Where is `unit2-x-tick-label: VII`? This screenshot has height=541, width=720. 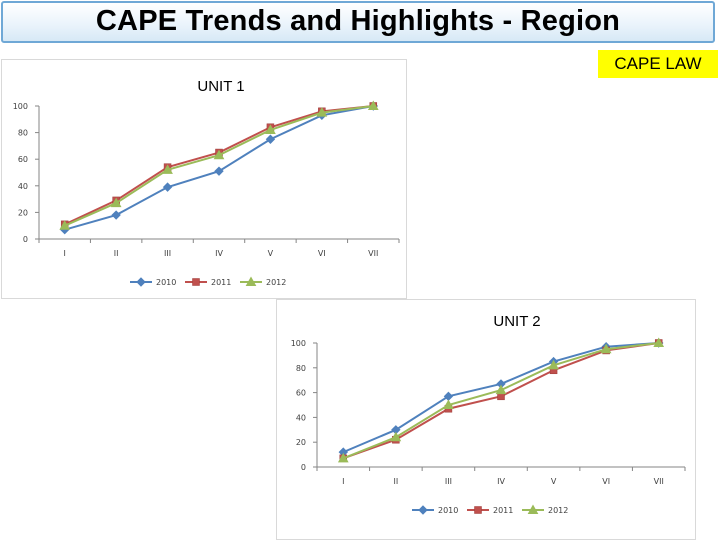 unit2-x-tick-label: VII is located at coordinates (659, 481).